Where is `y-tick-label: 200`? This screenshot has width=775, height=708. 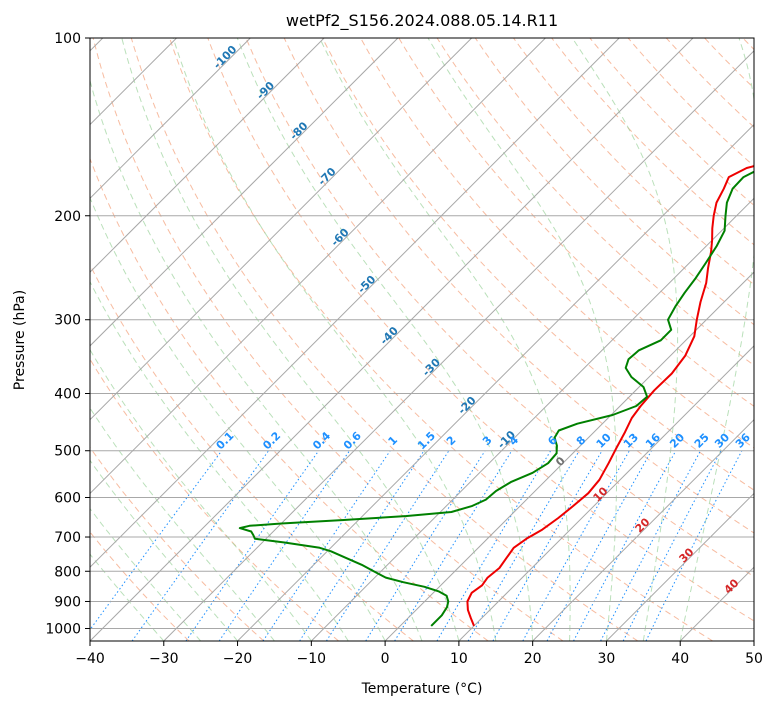 y-tick-label: 200 is located at coordinates (67, 217).